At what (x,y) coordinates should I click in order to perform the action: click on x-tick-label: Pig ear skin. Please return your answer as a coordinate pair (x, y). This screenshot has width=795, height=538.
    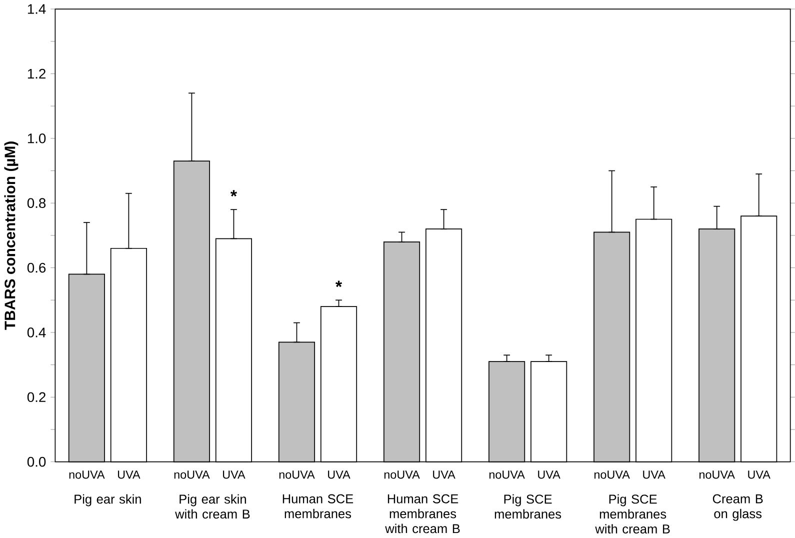
    Looking at the image, I should click on (107, 500).